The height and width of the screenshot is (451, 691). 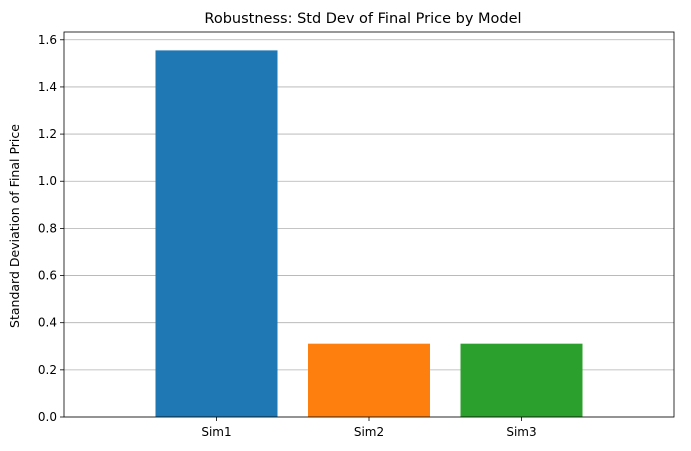 What do you see at coordinates (47, 323) in the screenshot?
I see `y-tick-label: 0.4` at bounding box center [47, 323].